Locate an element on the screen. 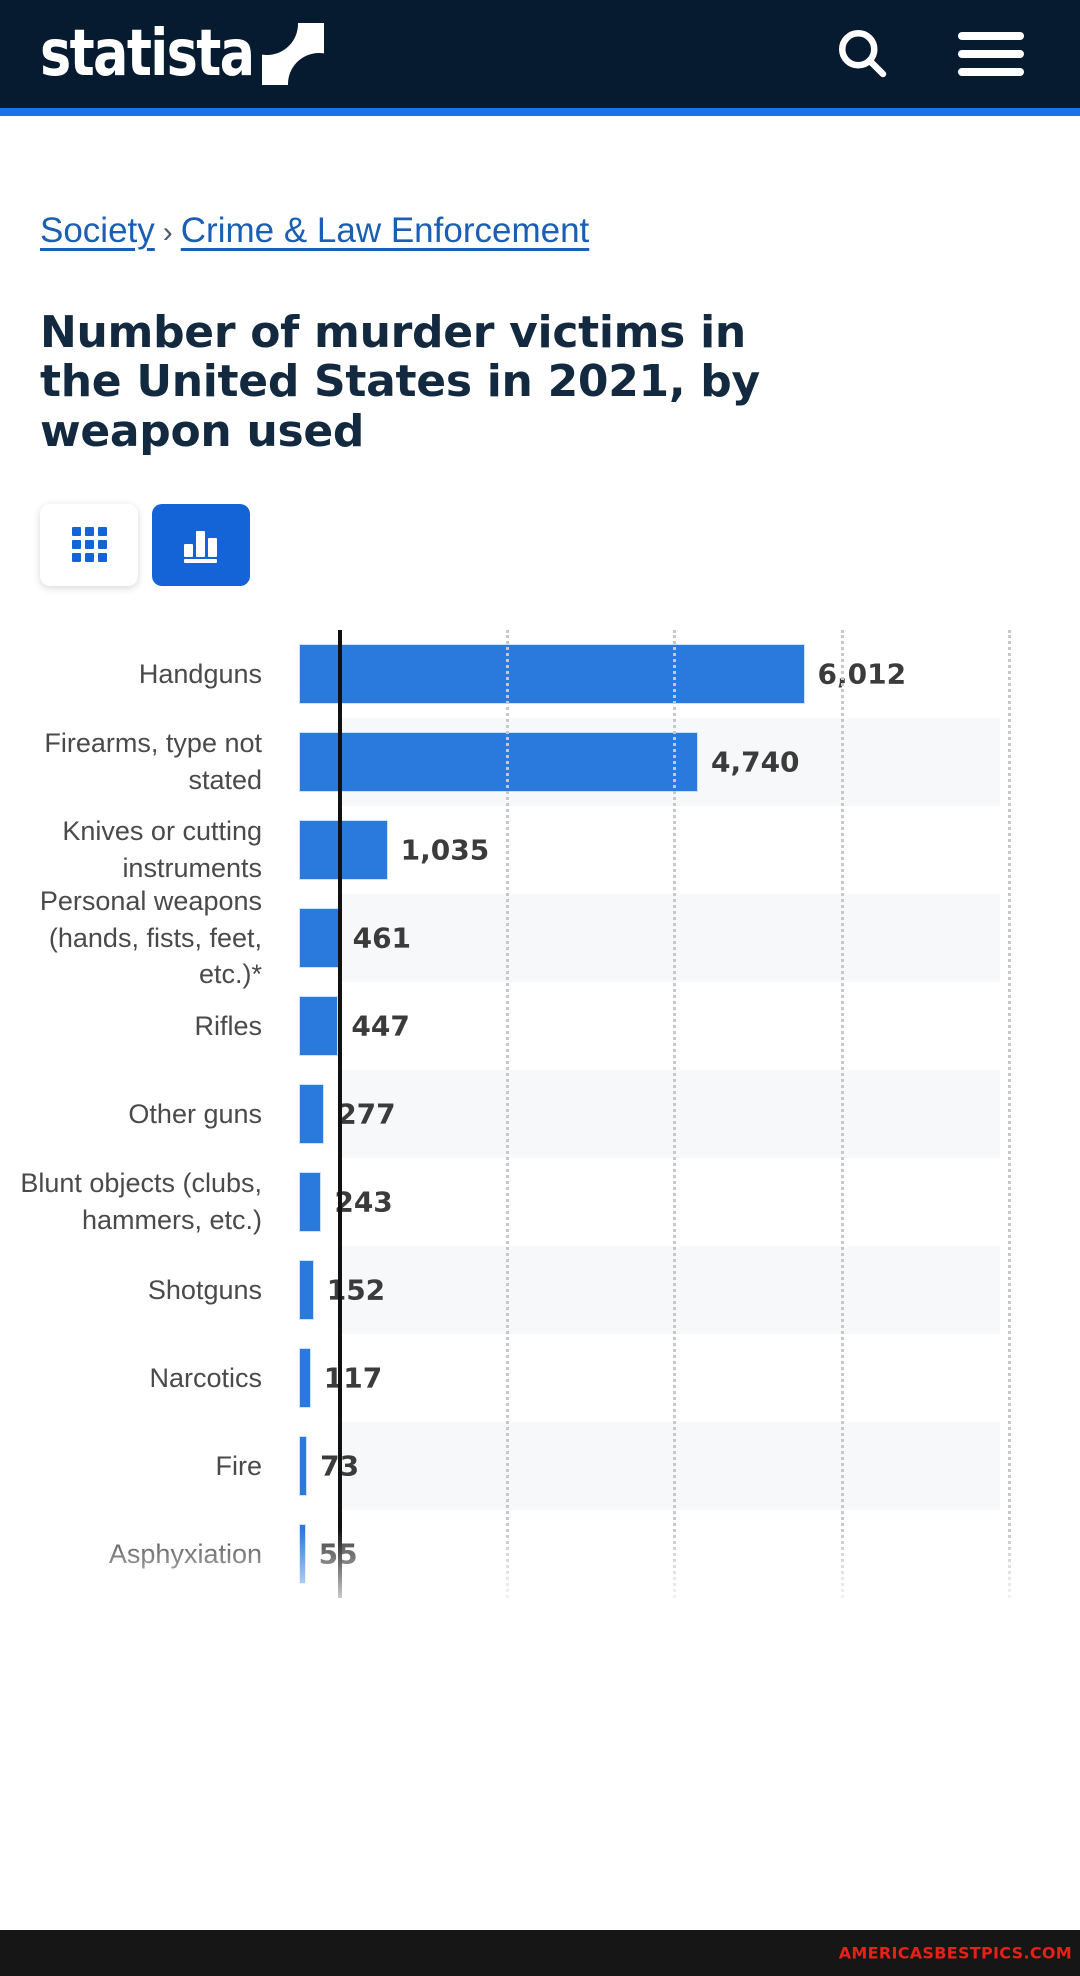 This screenshot has width=1080, height=1976. chart-bar-zone: 243 is located at coordinates (690, 1202).